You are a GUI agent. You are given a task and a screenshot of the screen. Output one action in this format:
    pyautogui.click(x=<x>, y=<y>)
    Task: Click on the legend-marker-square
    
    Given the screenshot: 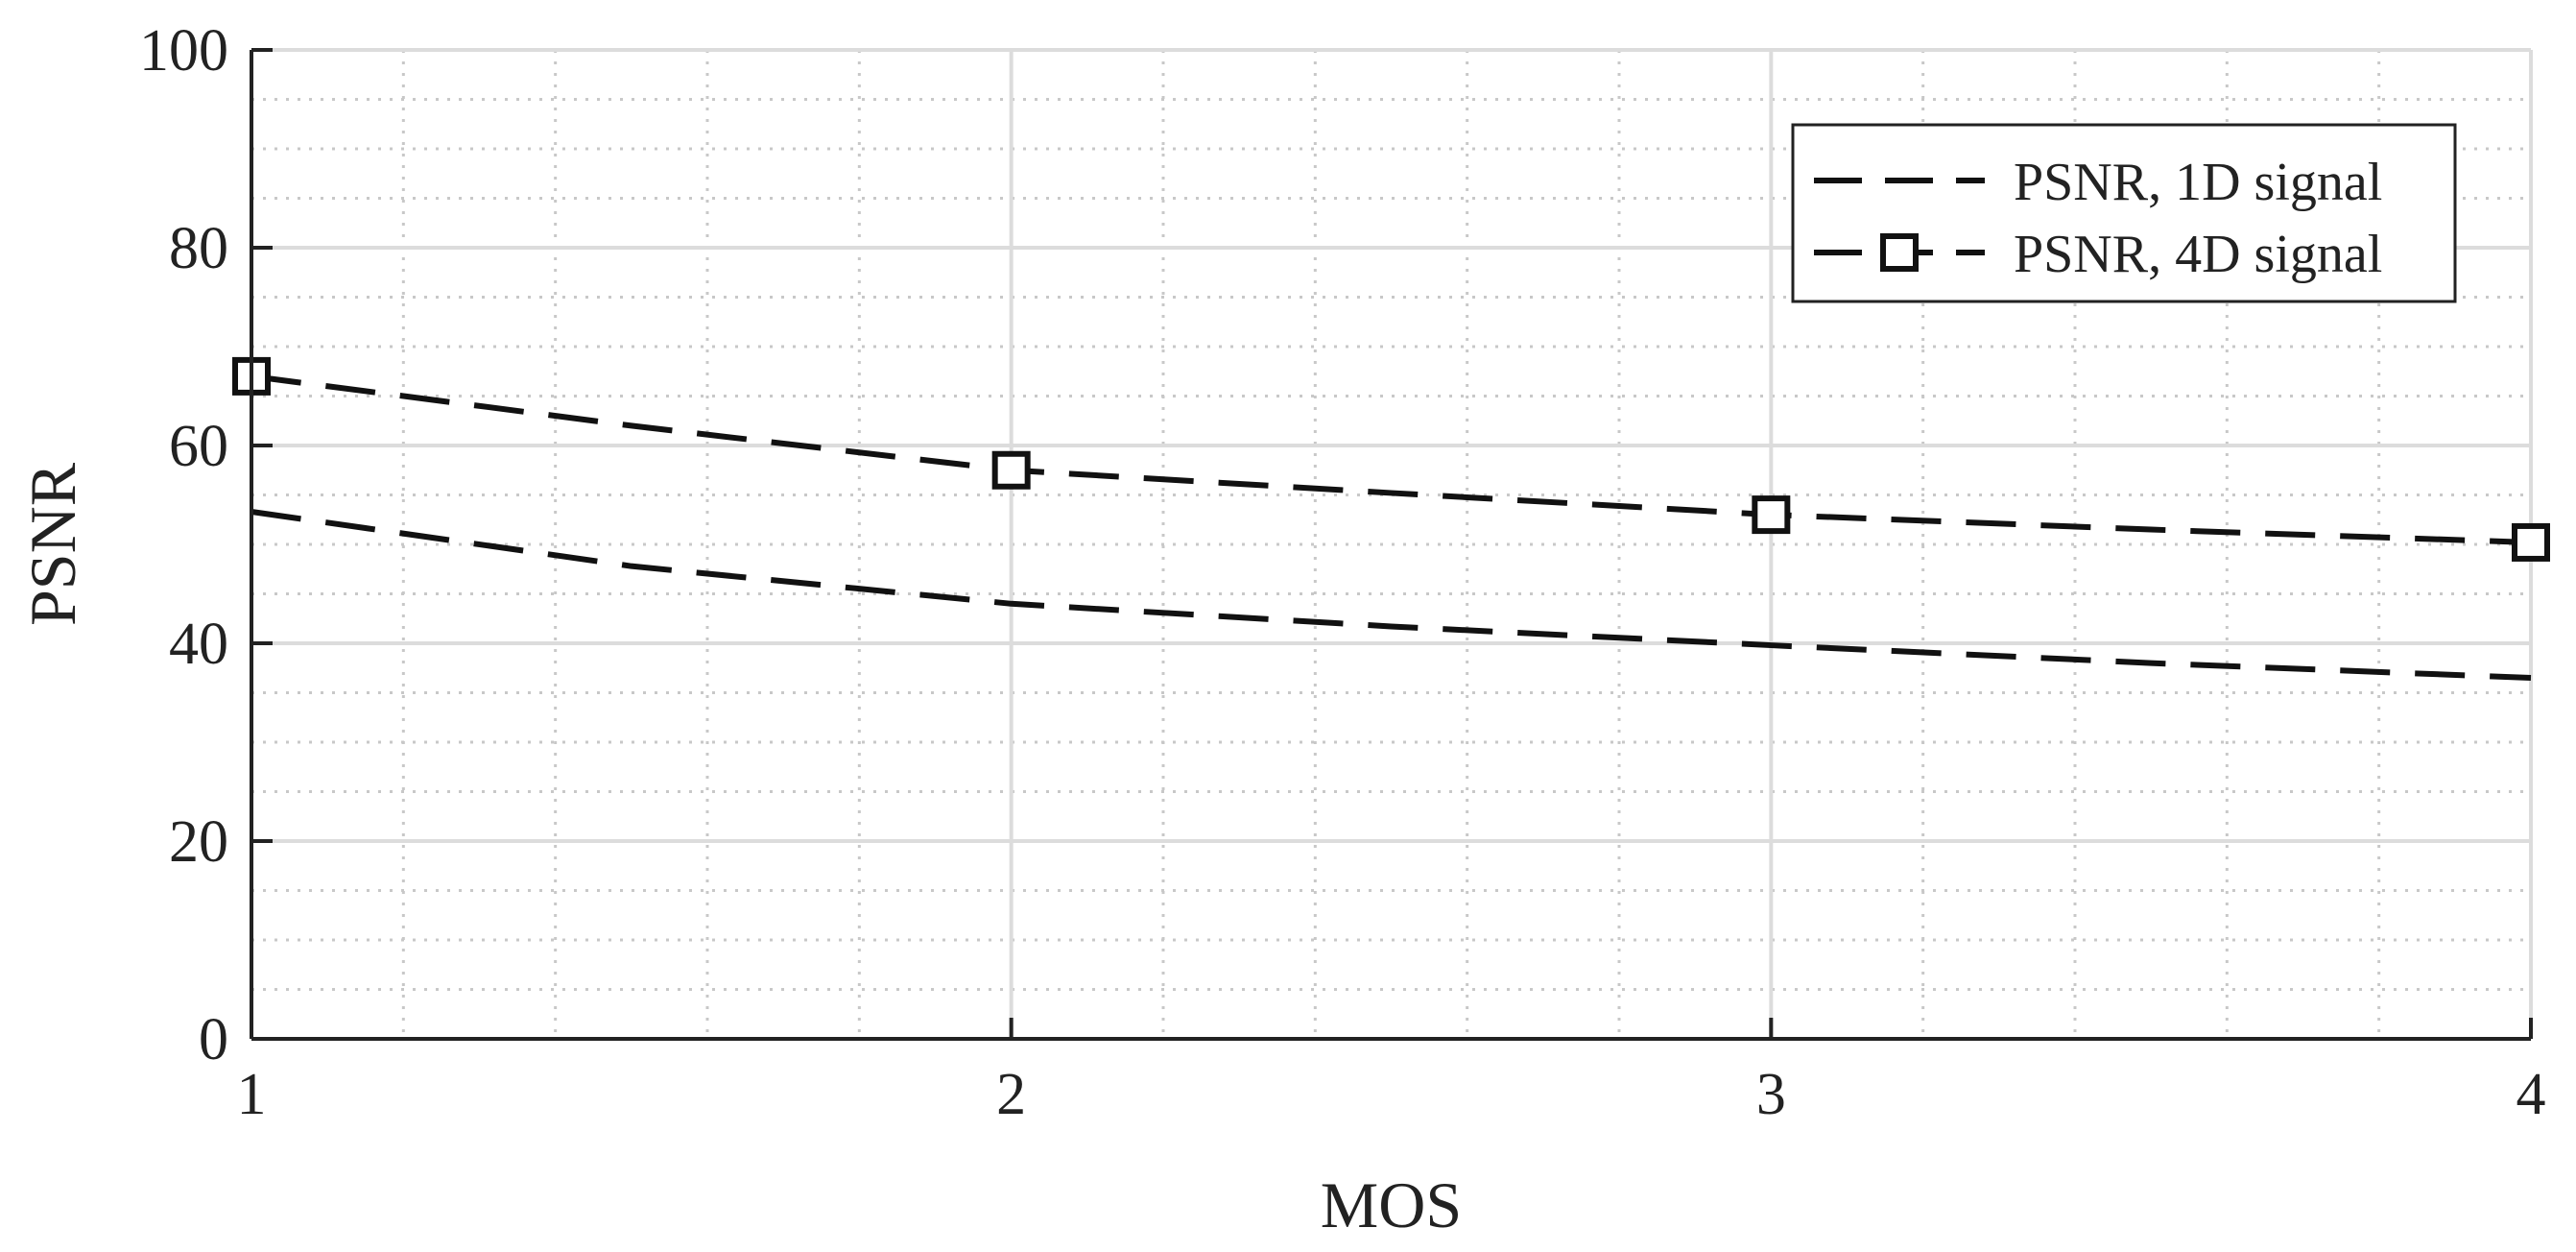 What is the action you would take?
    pyautogui.click(x=1899, y=253)
    